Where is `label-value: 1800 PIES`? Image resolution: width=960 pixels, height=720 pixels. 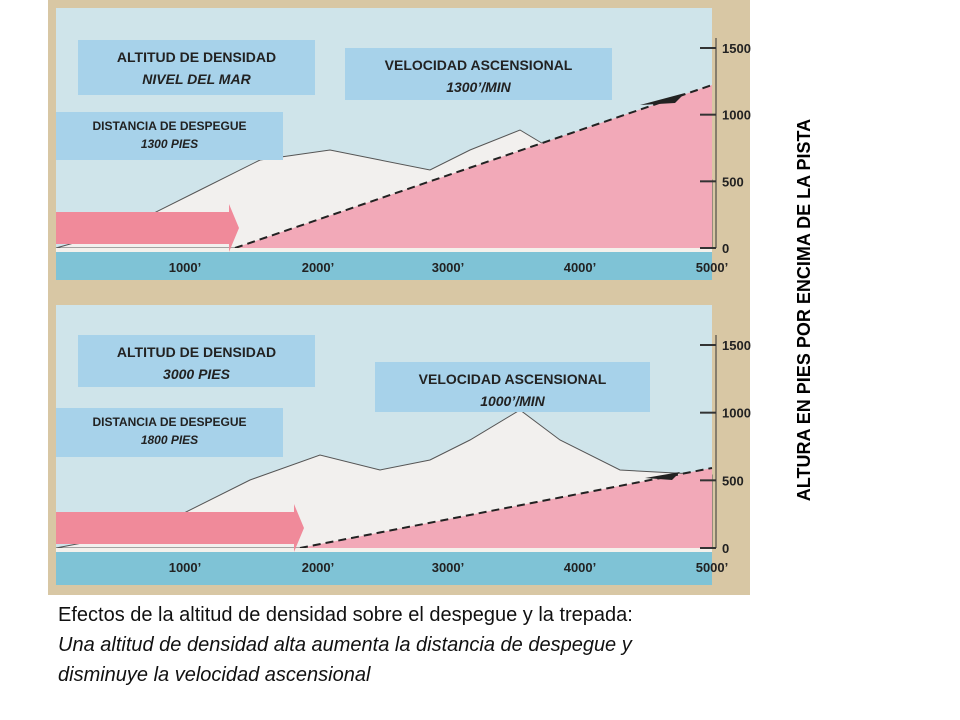
label-value: 1800 PIES is located at coordinates (169, 440).